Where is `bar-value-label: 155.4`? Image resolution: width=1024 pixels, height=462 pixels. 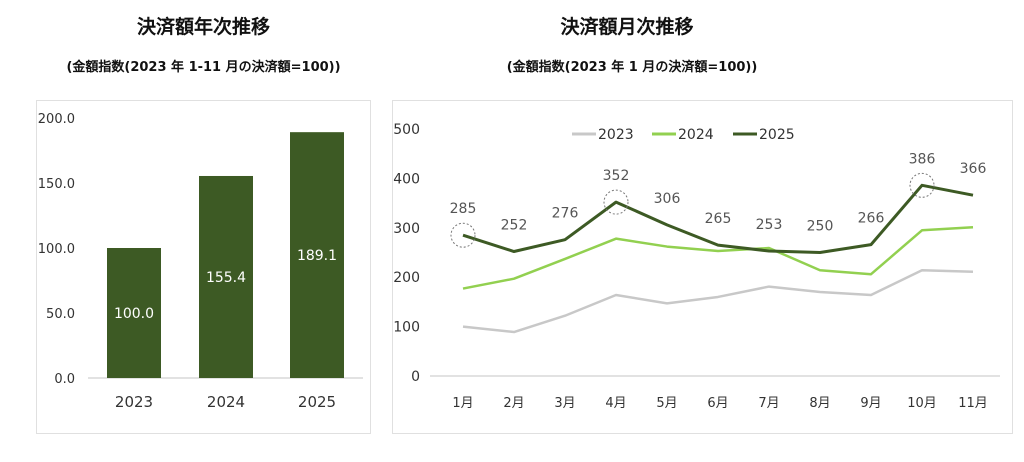
bar-value-label: 155.4 is located at coordinates (226, 278).